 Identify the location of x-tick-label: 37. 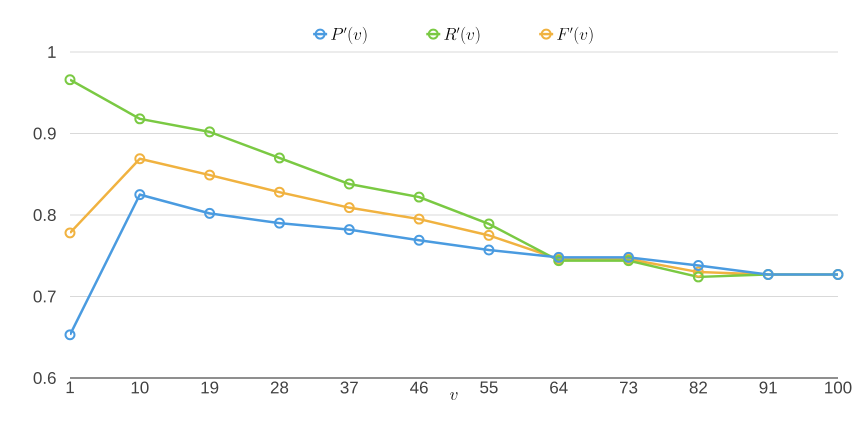
(349, 388).